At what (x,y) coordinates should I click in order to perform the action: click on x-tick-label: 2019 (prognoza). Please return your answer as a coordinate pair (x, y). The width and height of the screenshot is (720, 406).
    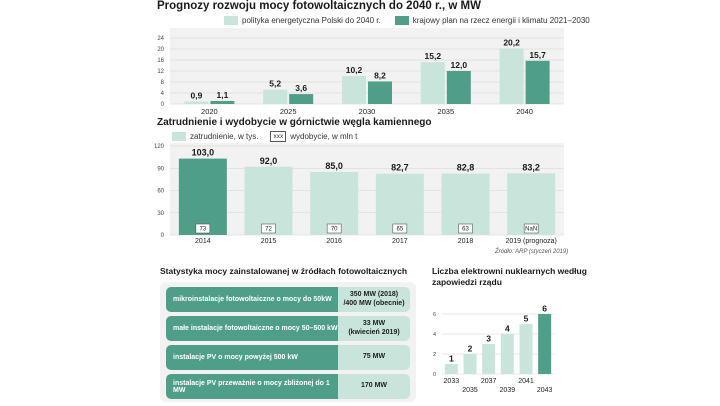
    Looking at the image, I should click on (530, 241).